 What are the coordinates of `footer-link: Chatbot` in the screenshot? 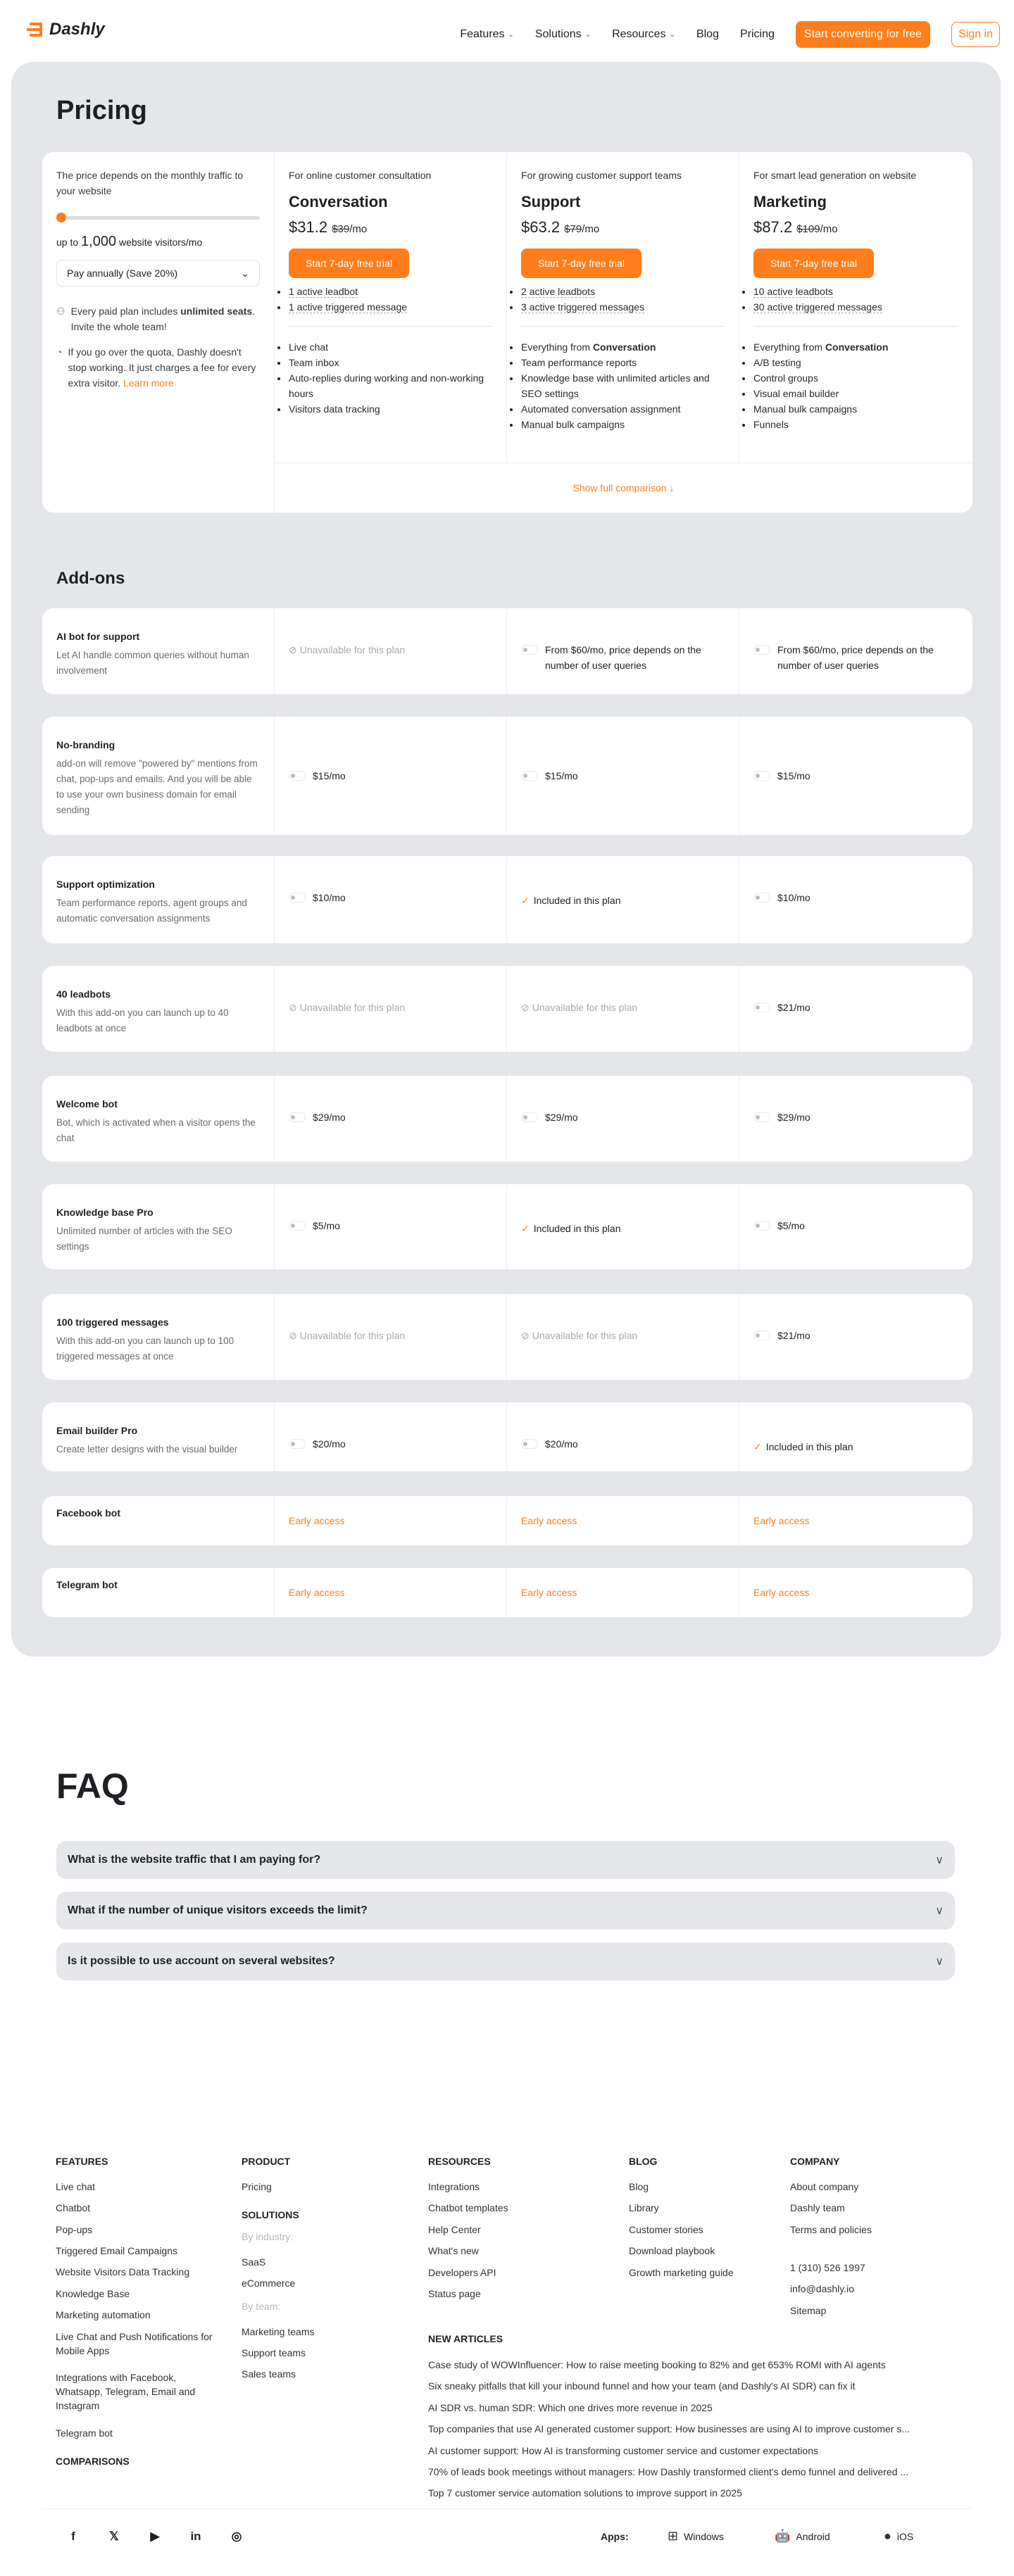 It's located at (73, 2208).